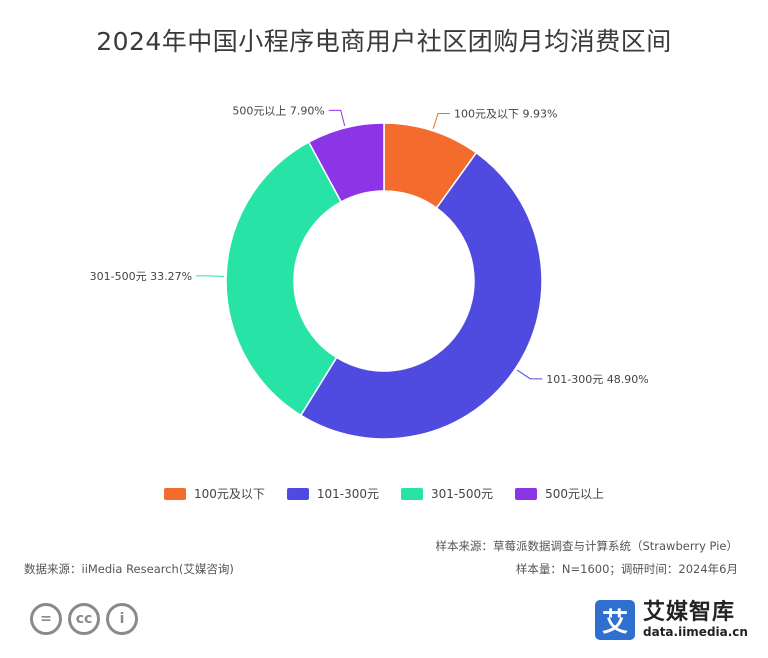 The height and width of the screenshot is (658, 768). What do you see at coordinates (337, 118) in the screenshot?
I see `leader-line-500-above` at bounding box center [337, 118].